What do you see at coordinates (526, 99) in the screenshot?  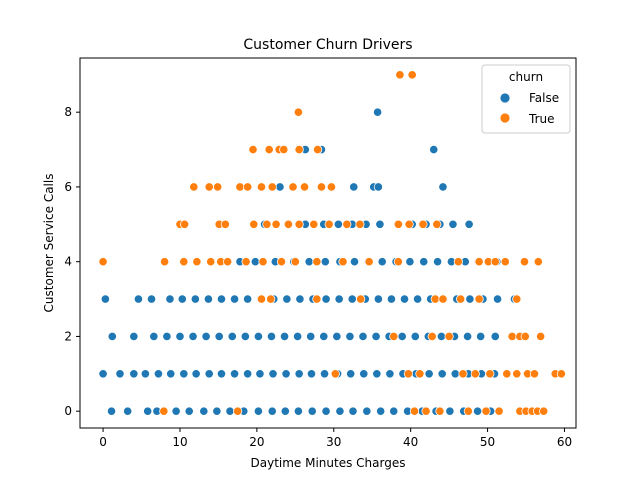 I see `legend: churn False True` at bounding box center [526, 99].